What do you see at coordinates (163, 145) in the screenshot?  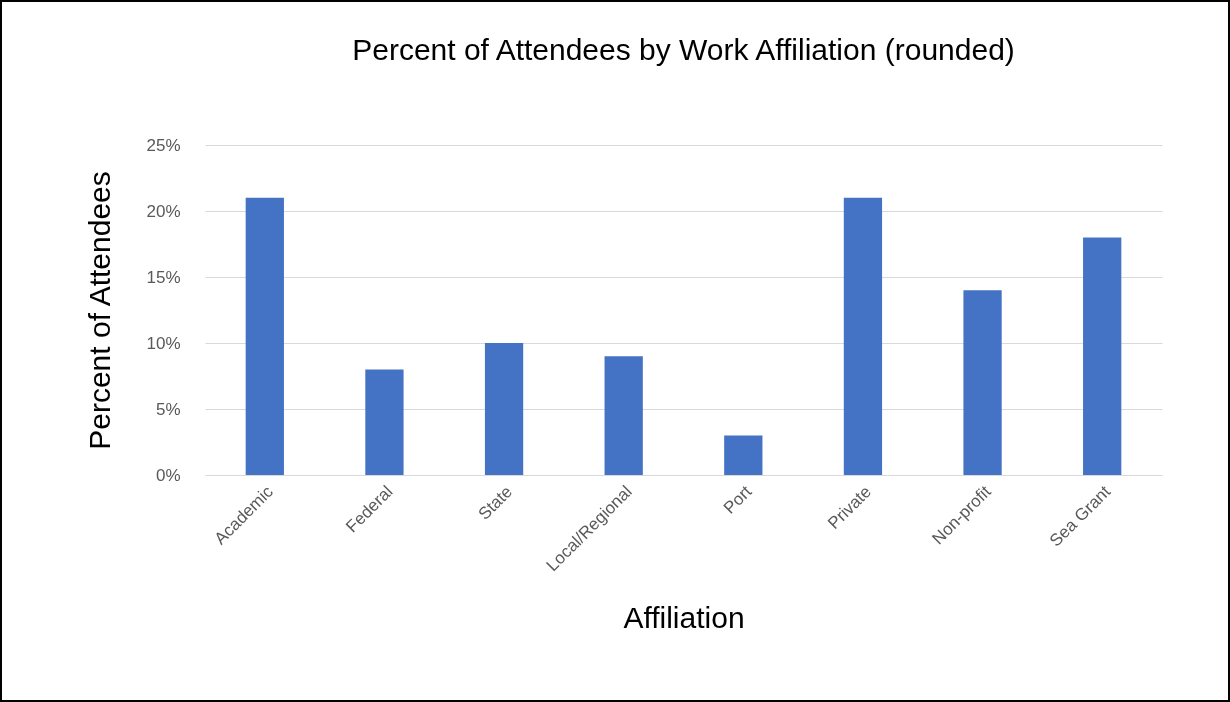 I see `y-tick-label: 25%` at bounding box center [163, 145].